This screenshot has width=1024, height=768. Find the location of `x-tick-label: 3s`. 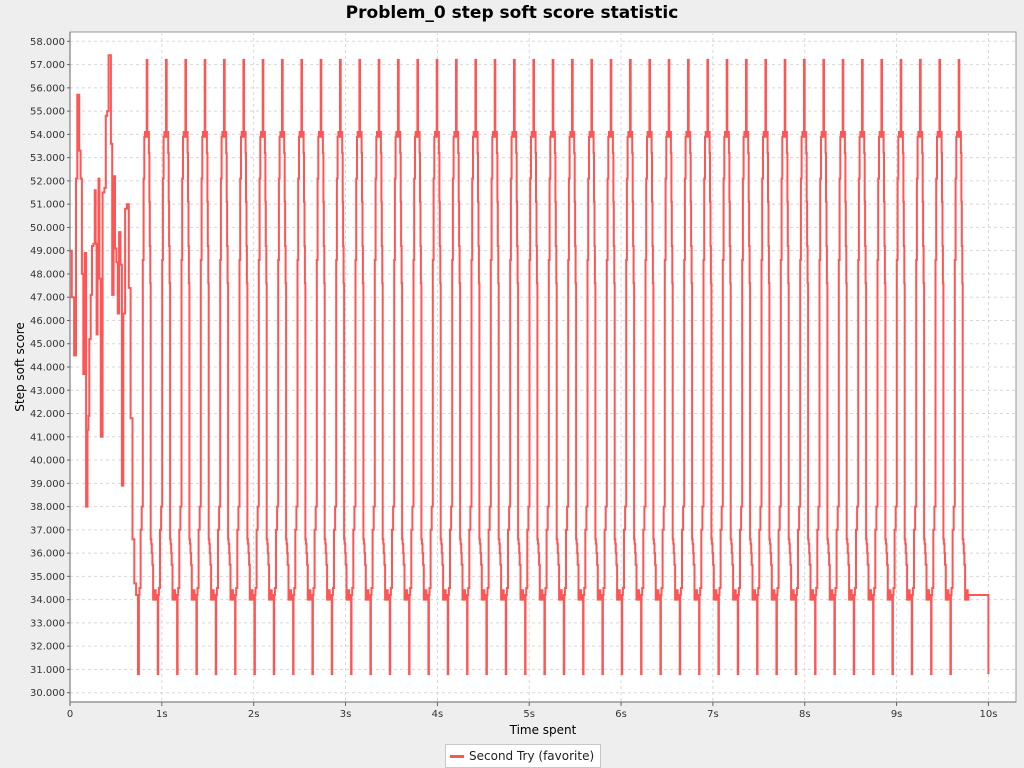

x-tick-label: 3s is located at coordinates (346, 714).